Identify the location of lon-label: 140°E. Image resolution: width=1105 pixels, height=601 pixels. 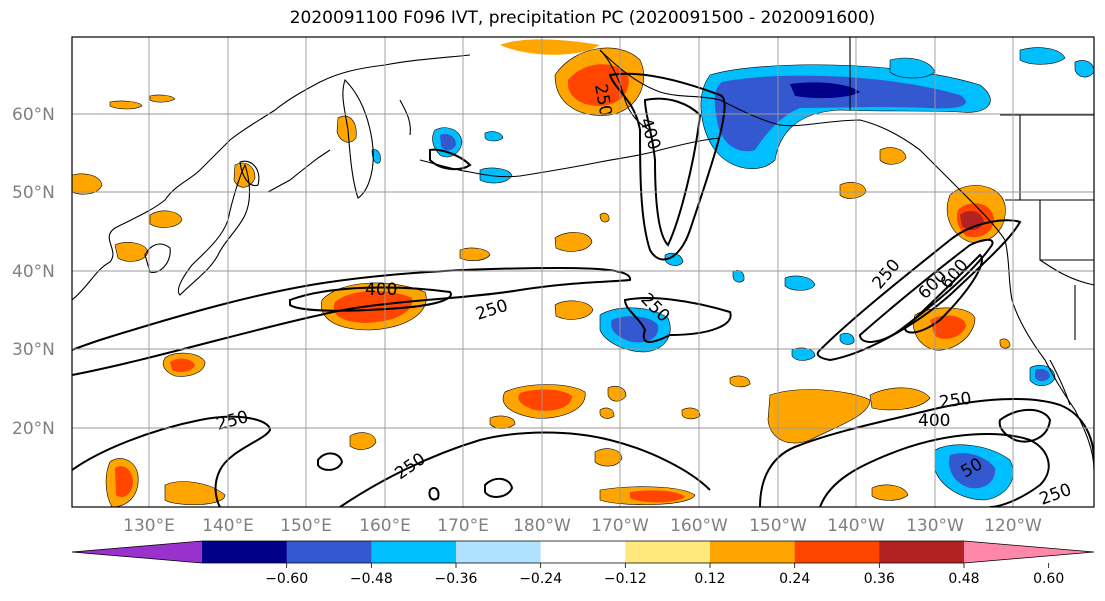
(228, 526).